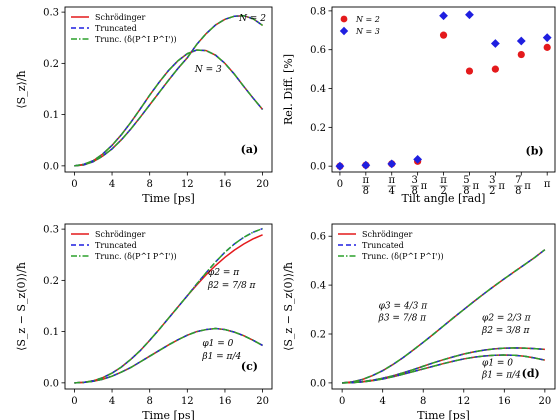  What do you see at coordinates (51, 281) in the screenshot?
I see `y-tick-label: 0.2` at bounding box center [51, 281].